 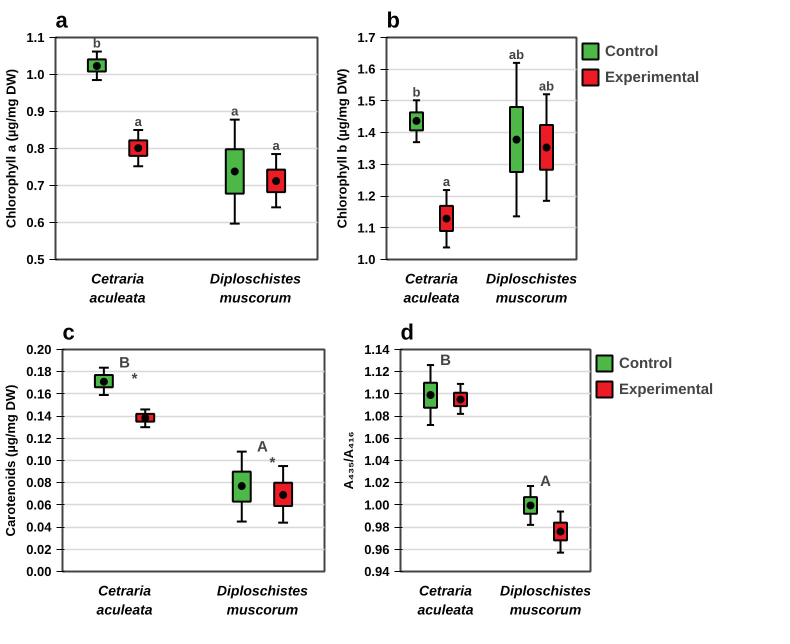 I want to click on y-axis-title: Carotenoids (µg/mg DW), so click(x=10, y=460).